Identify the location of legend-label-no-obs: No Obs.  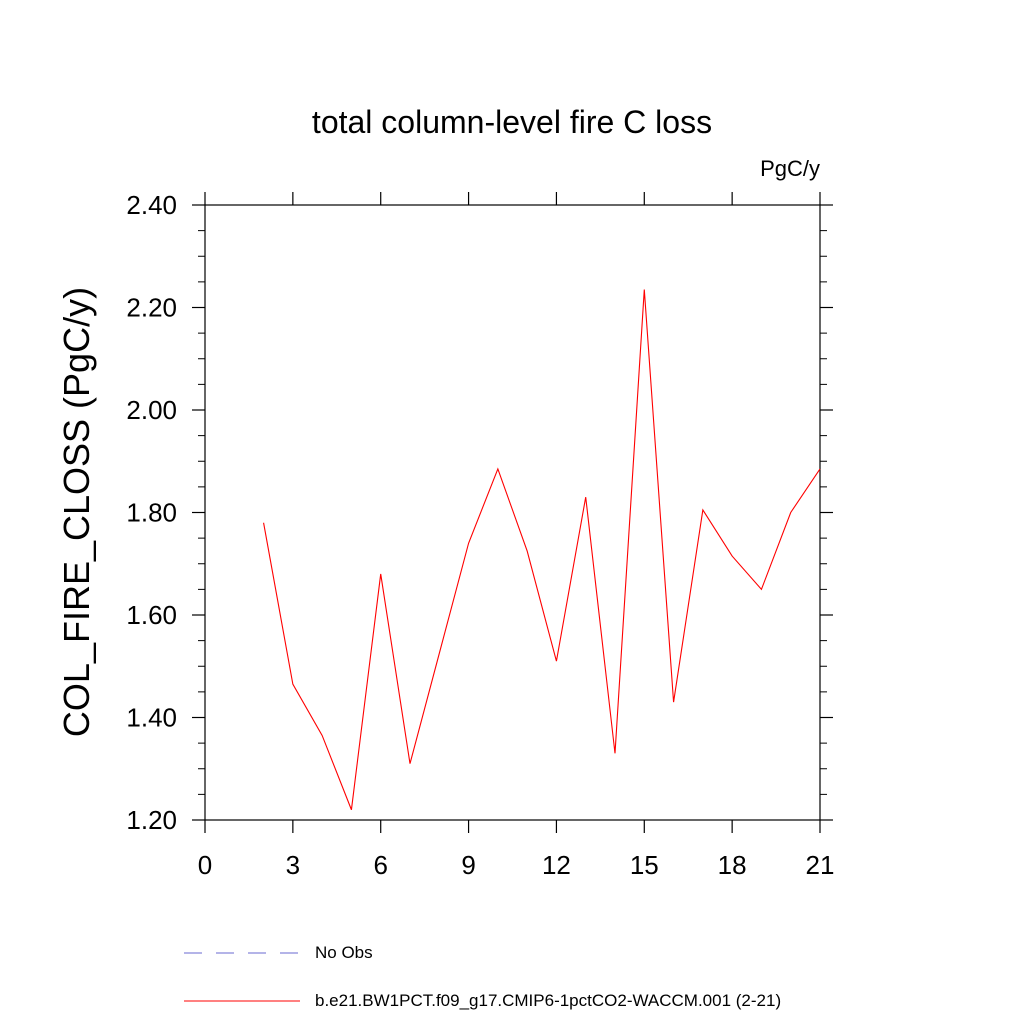
(344, 952).